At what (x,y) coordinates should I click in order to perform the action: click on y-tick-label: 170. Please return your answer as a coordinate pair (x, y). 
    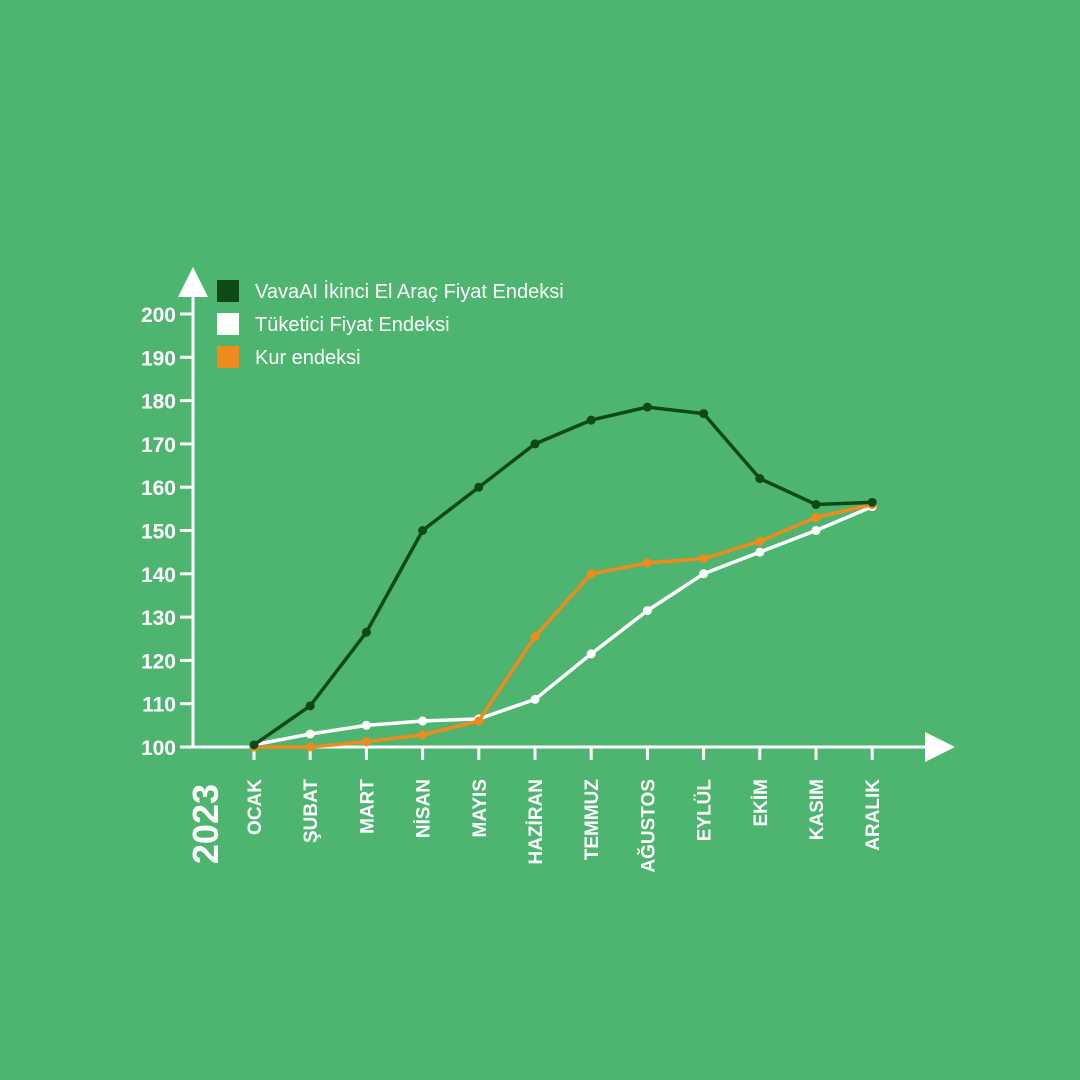
    Looking at the image, I should click on (158, 445).